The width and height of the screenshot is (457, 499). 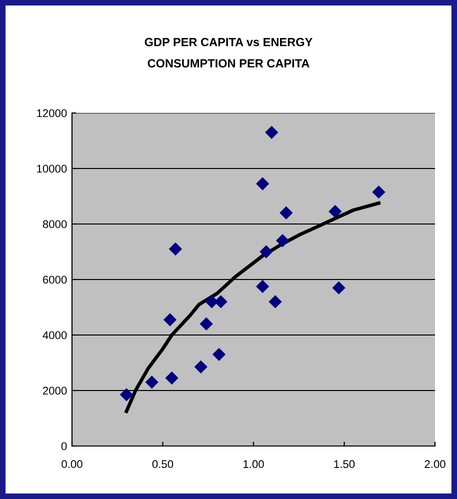 What do you see at coordinates (52, 113) in the screenshot?
I see `y-tick-label: 12000` at bounding box center [52, 113].